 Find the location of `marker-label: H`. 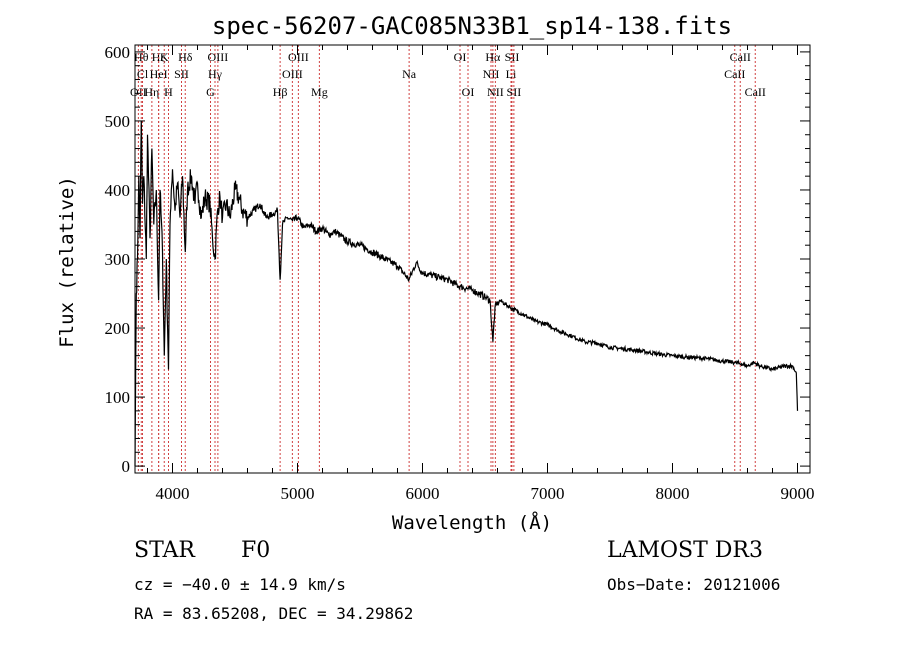

marker-label: H is located at coordinates (168, 92).